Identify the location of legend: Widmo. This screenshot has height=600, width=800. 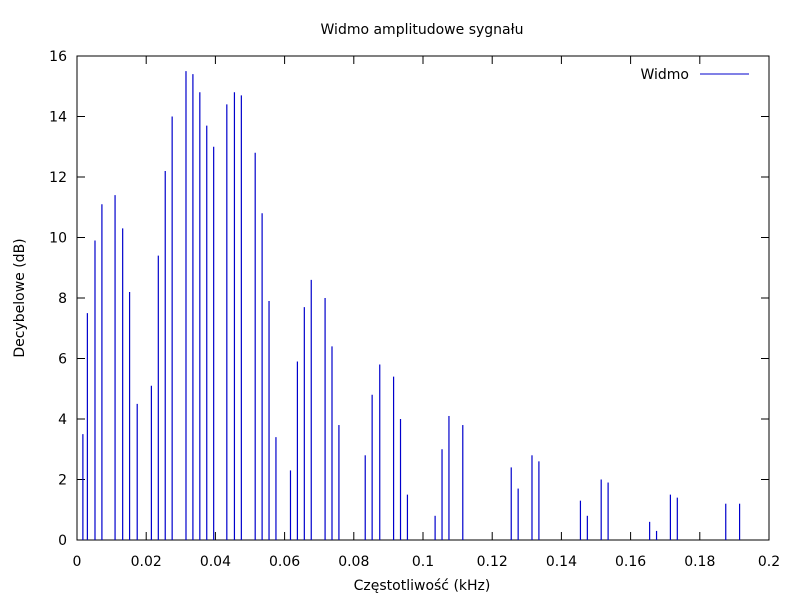
(694, 75).